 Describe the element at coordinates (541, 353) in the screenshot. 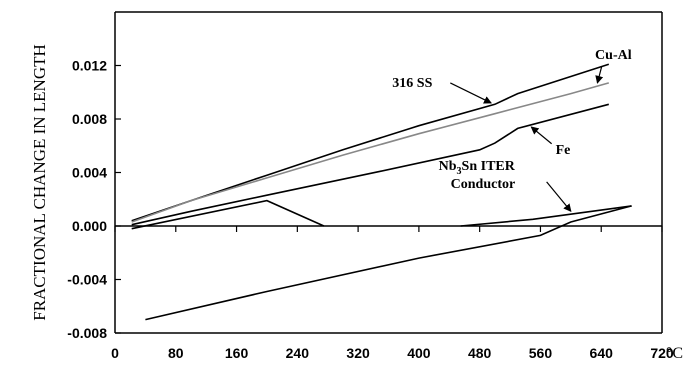

I see `x-tick-label: 560` at that location.